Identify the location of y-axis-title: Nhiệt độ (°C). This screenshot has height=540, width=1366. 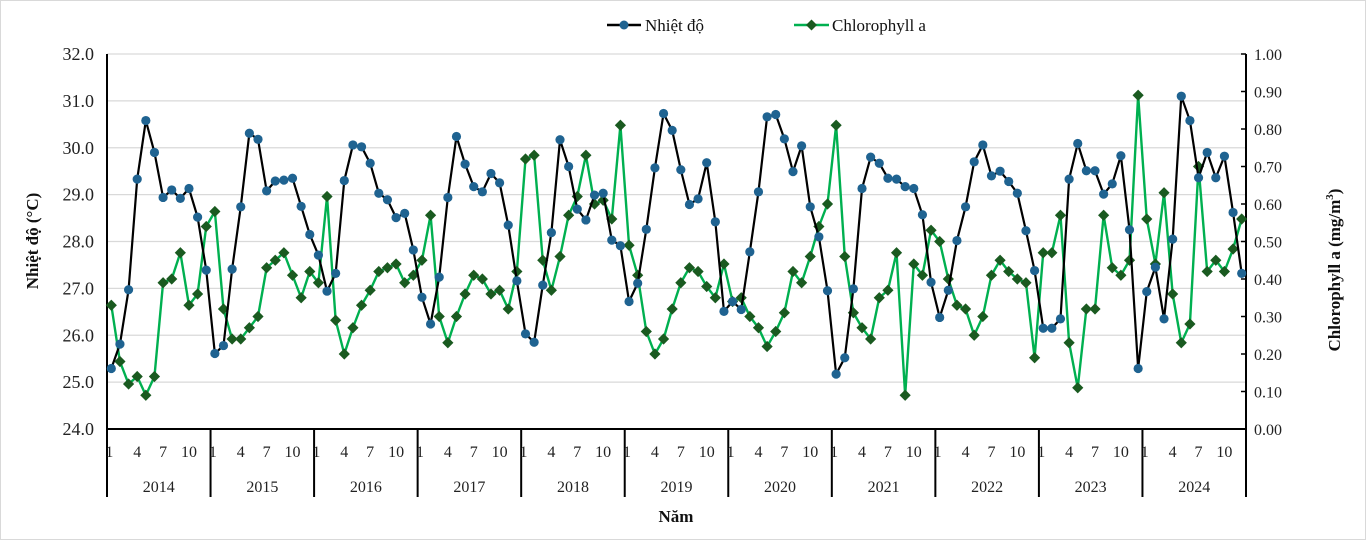
(32, 241).